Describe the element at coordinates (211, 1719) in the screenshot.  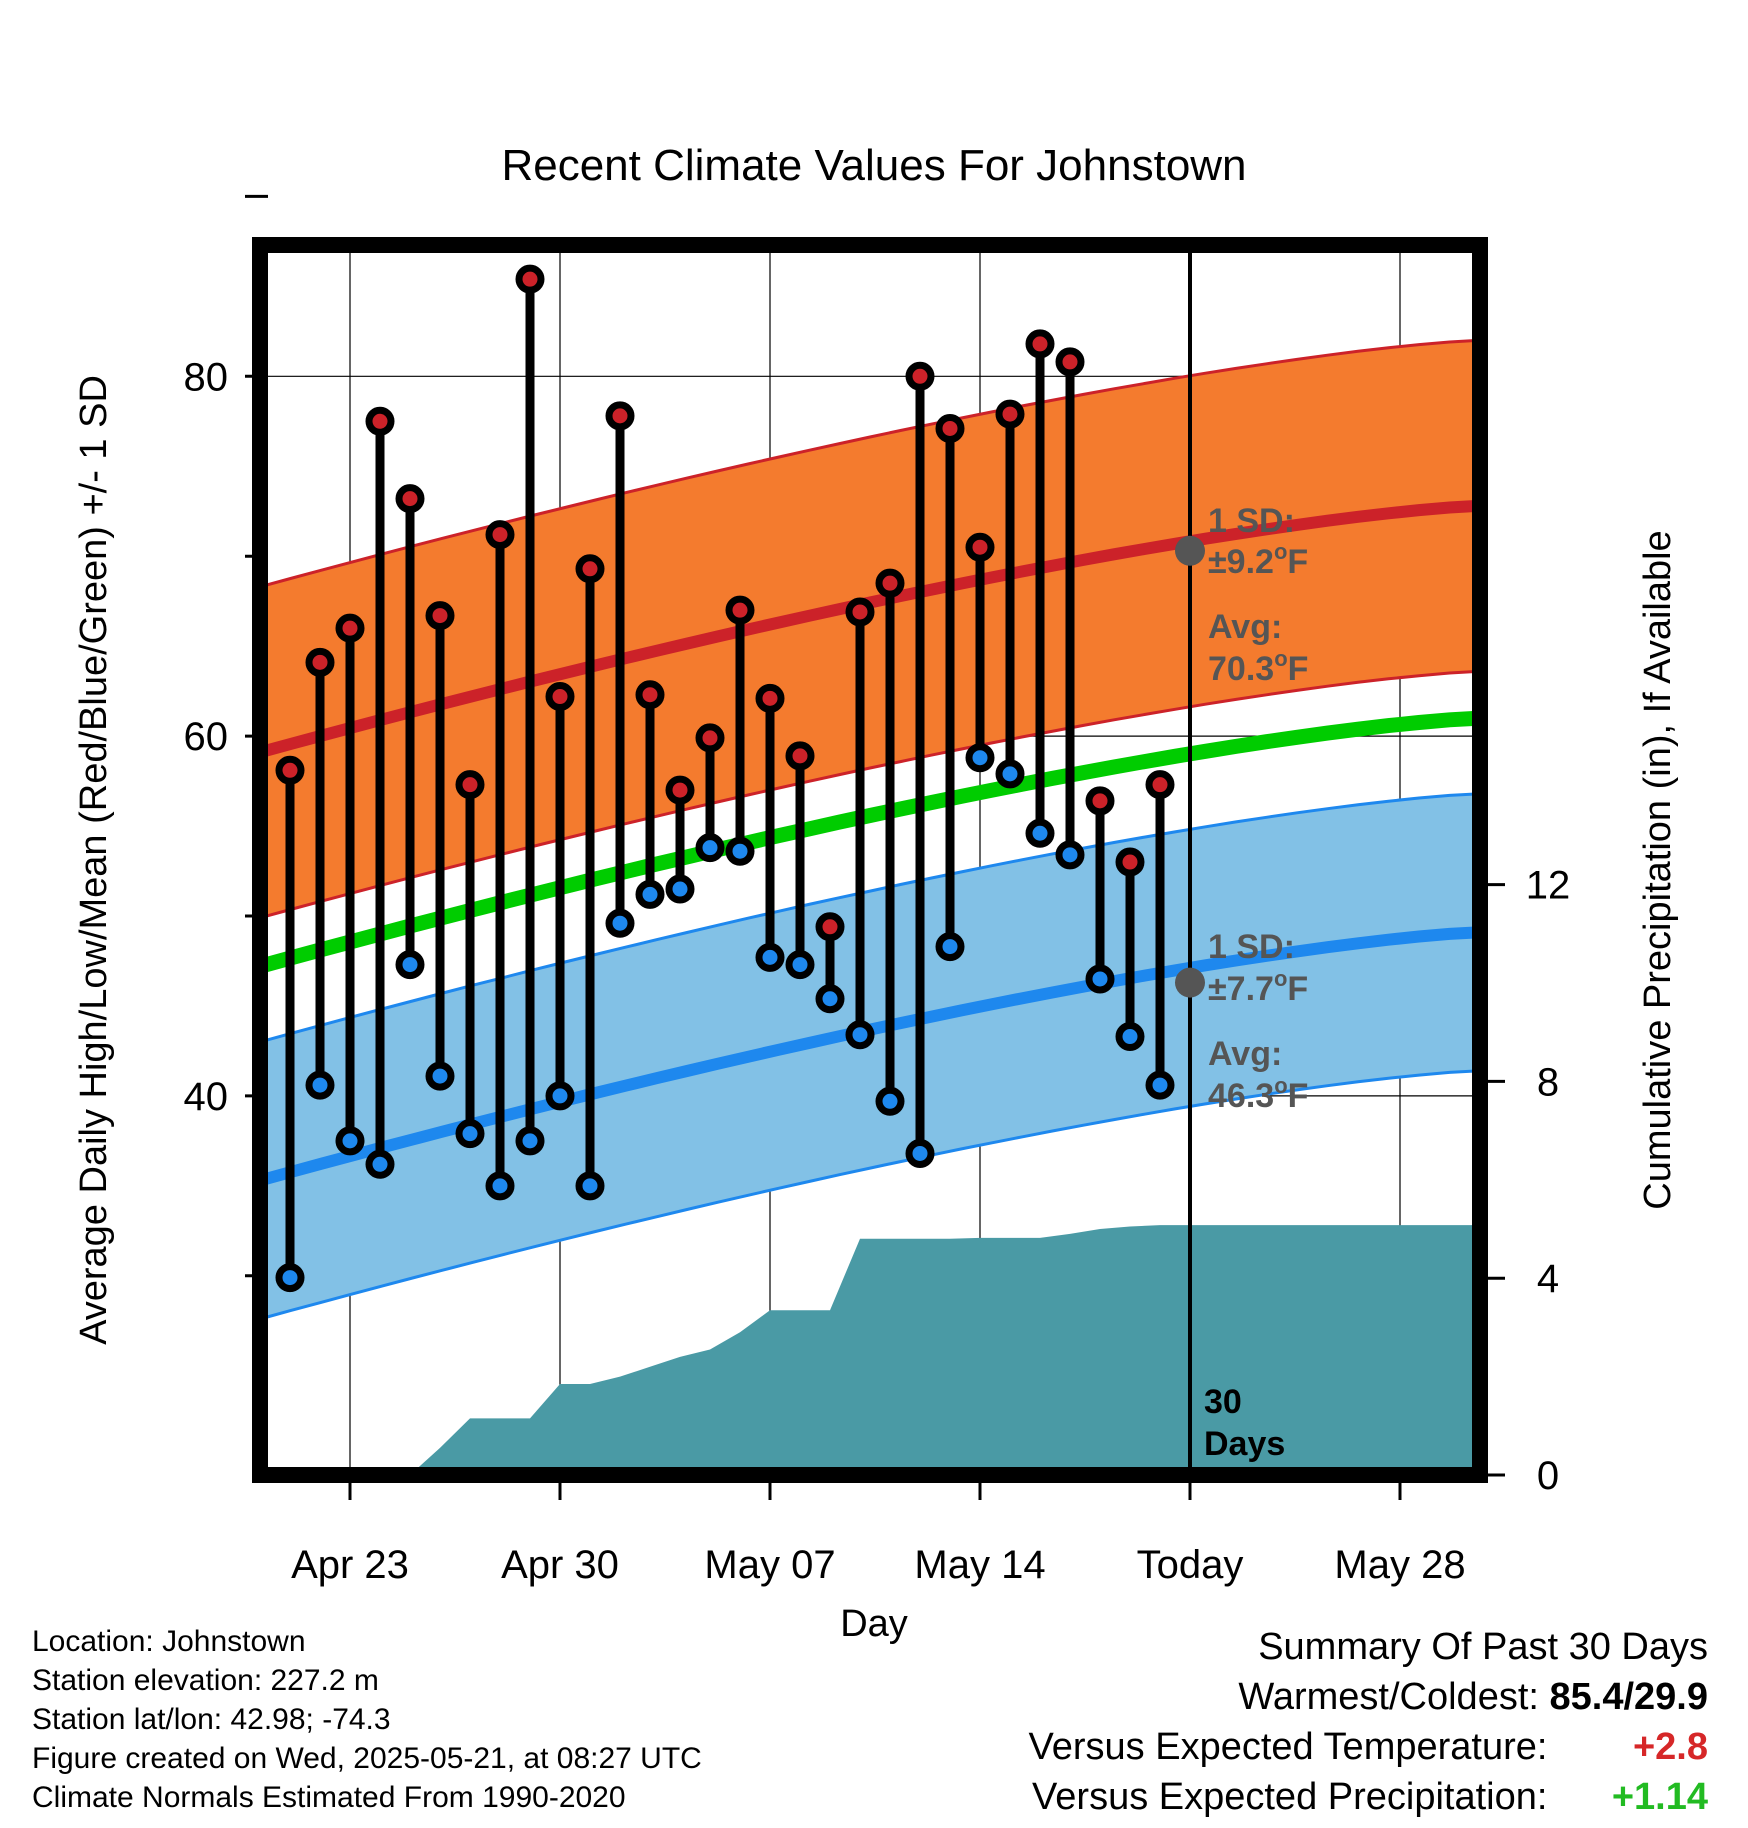
I see `latlon-text: Station lat/lon: 42.98; -74.3` at that location.